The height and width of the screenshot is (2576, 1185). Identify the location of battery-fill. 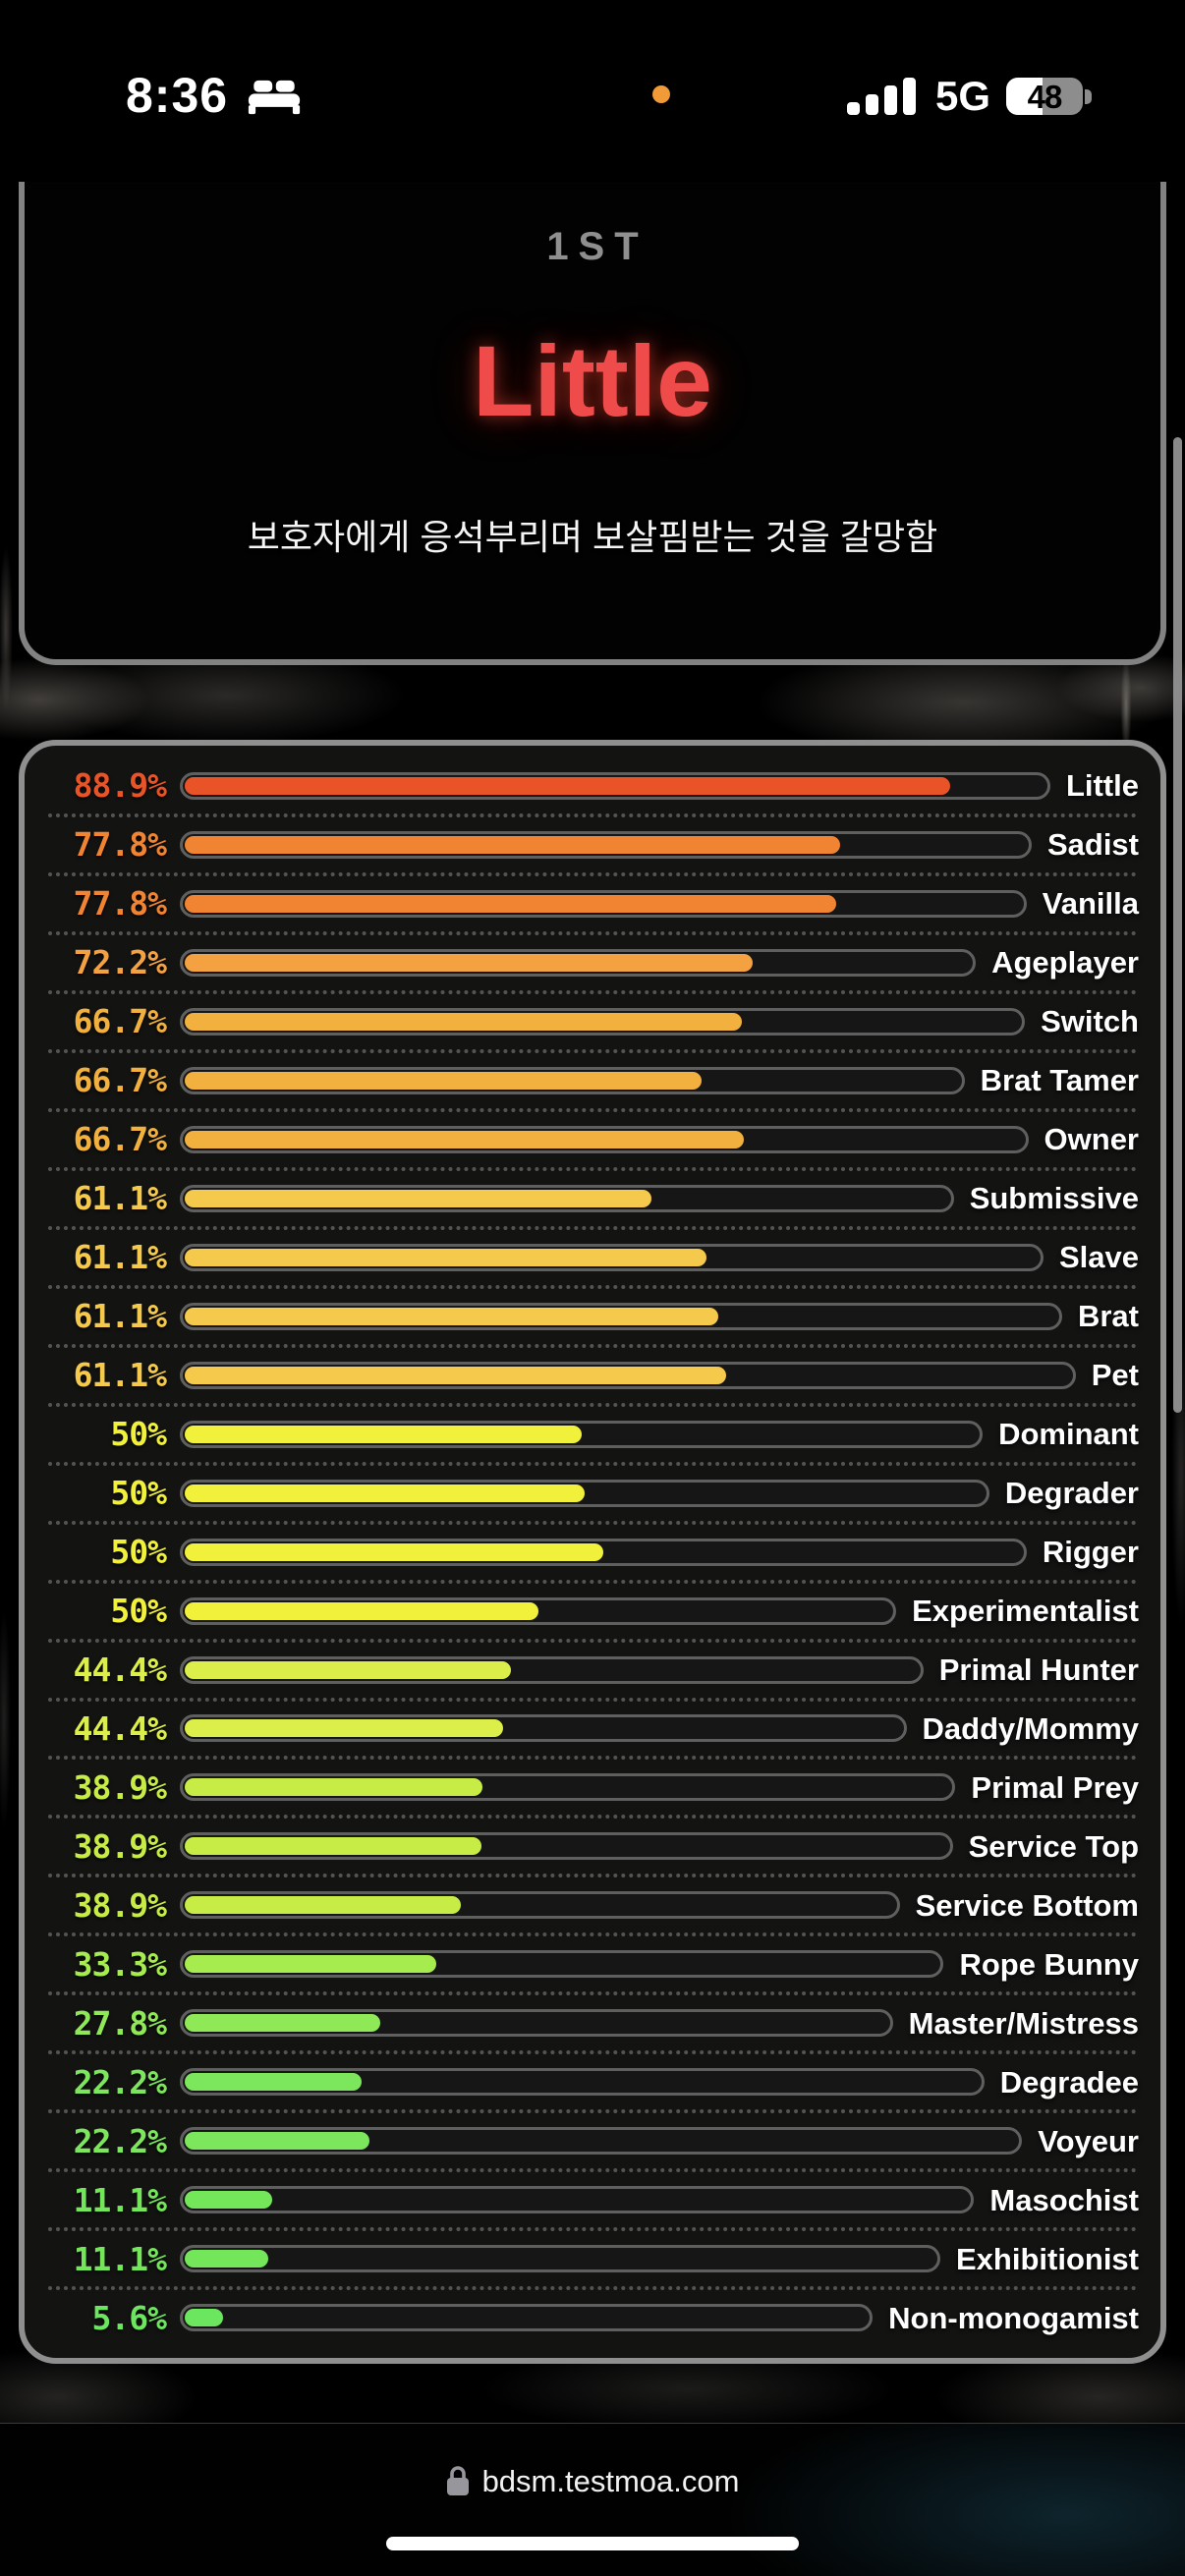
(1025, 96).